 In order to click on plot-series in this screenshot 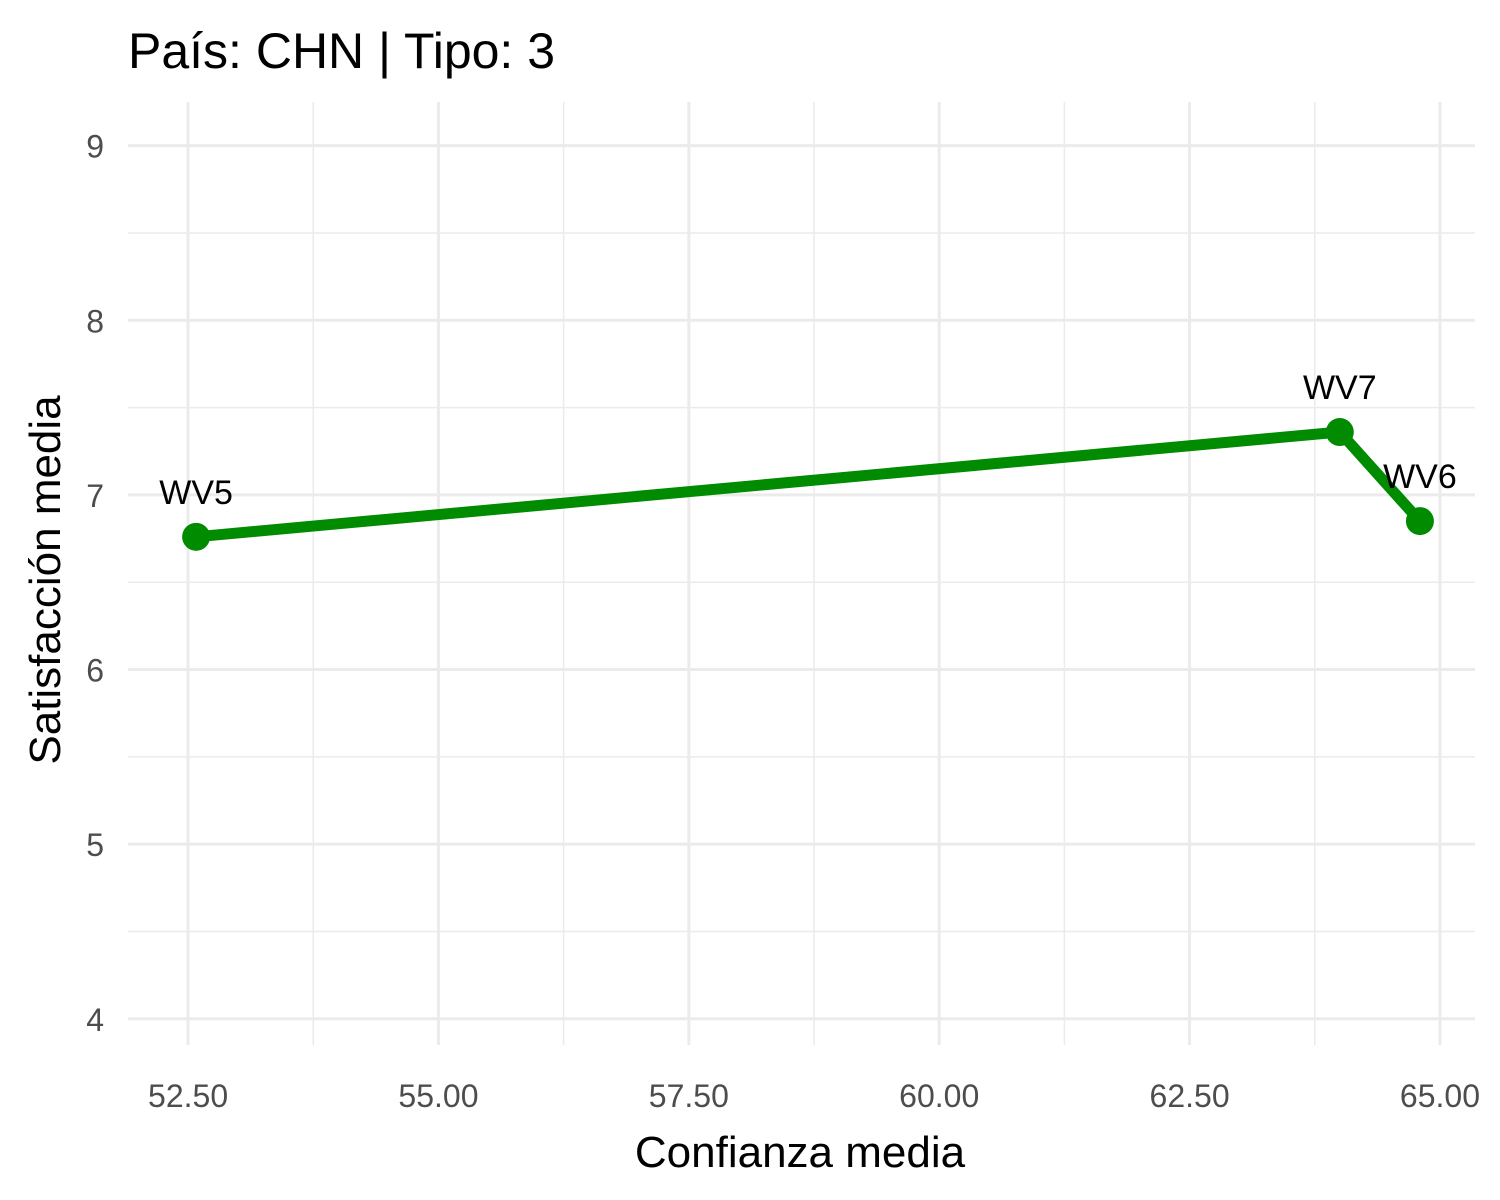, I will do `click(808, 484)`.